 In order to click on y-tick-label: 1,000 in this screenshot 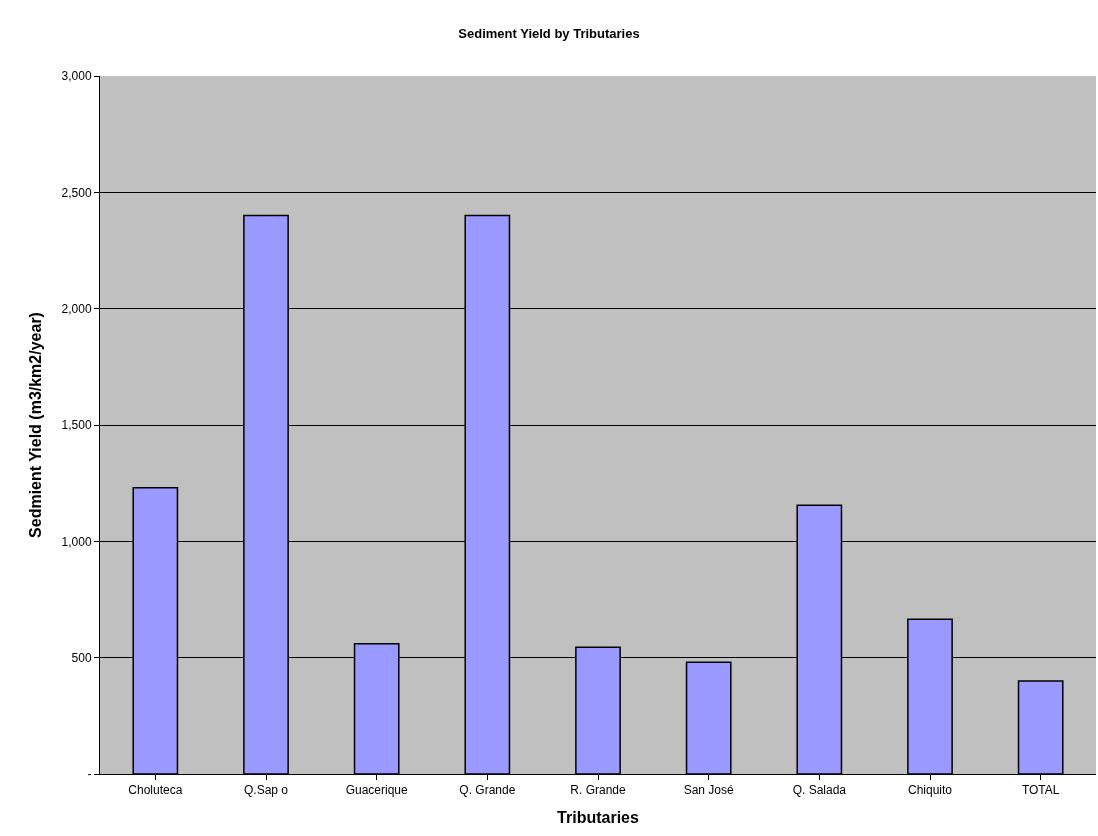, I will do `click(76, 541)`.